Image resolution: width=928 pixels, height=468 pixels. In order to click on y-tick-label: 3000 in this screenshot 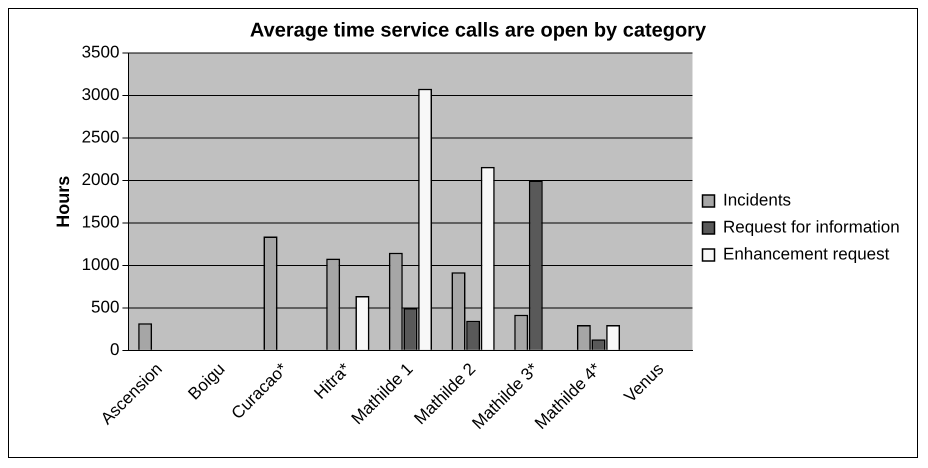, I will do `click(101, 94)`.